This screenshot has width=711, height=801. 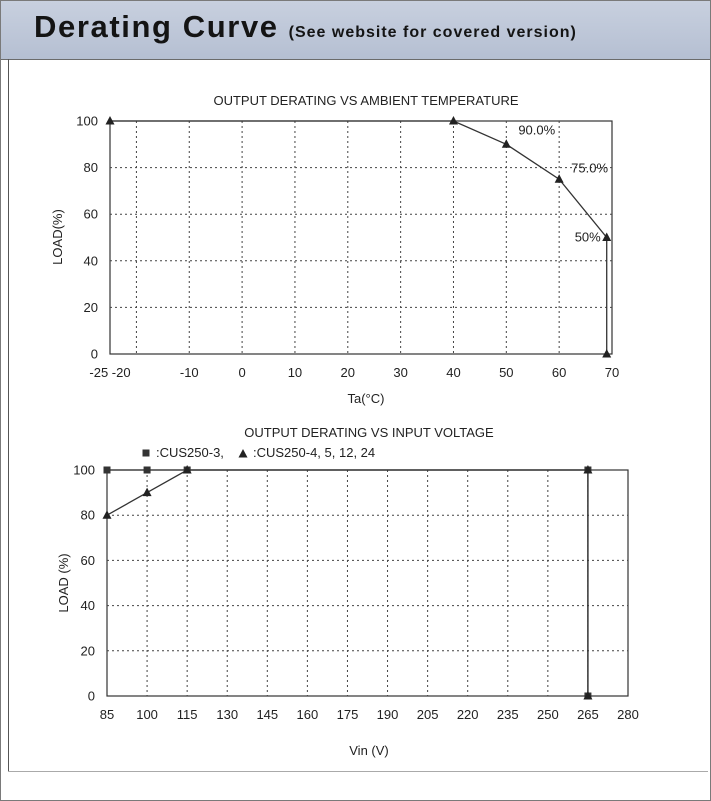 I want to click on x-tick-label: 235, so click(x=508, y=714).